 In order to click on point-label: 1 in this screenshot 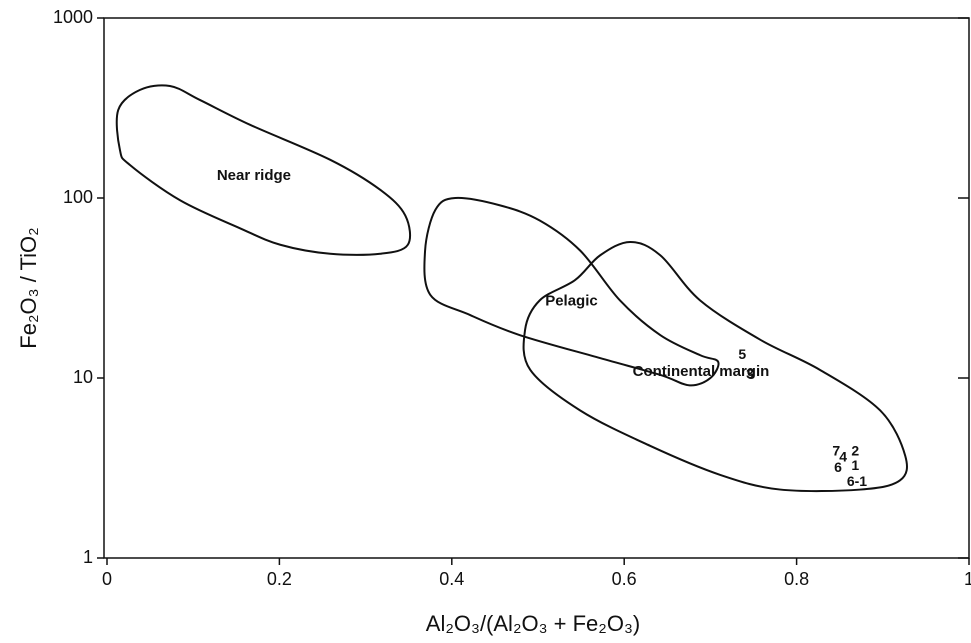, I will do `click(855, 465)`.